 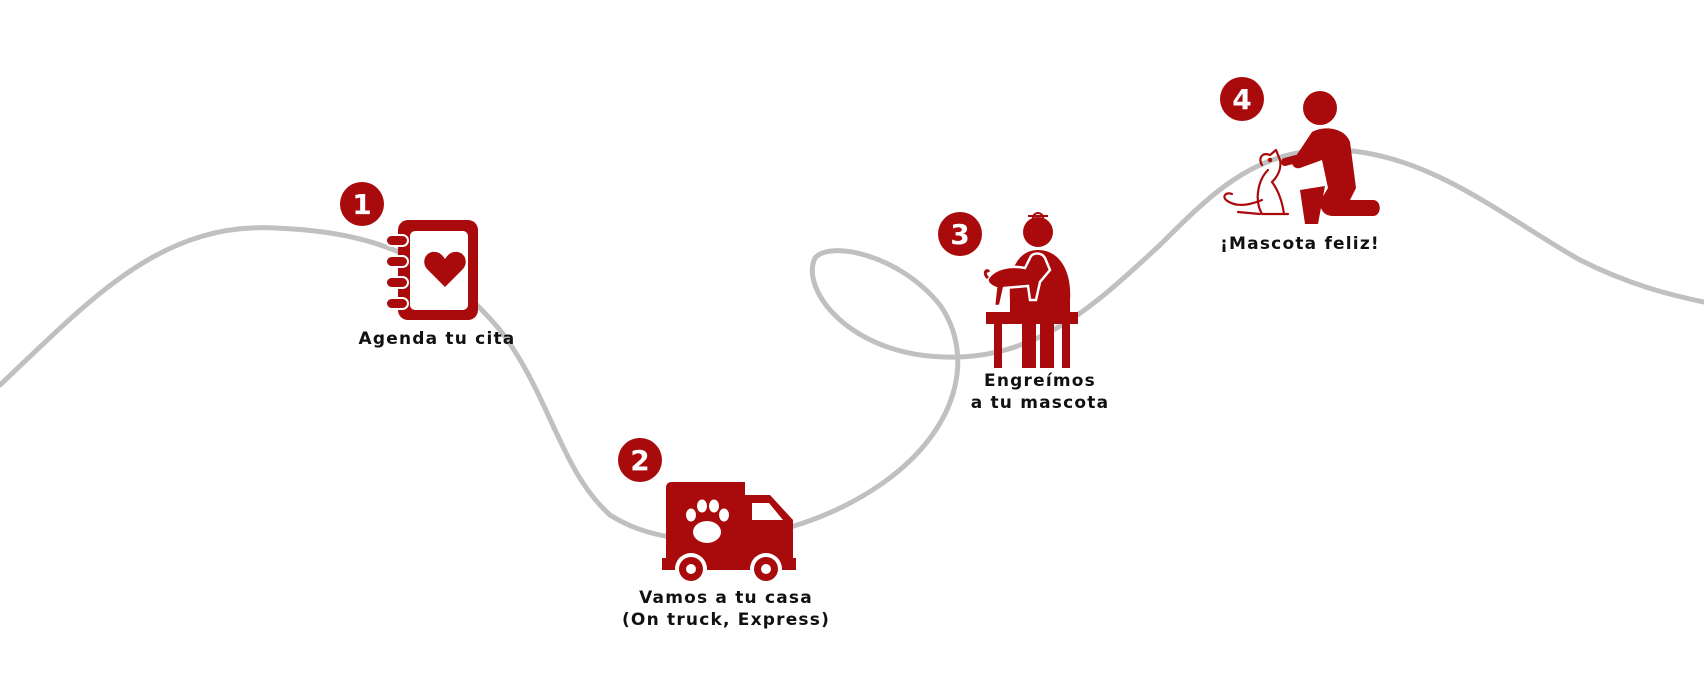 I want to click on step-1-label-line-1: Agenda tu cita, so click(x=437, y=339).